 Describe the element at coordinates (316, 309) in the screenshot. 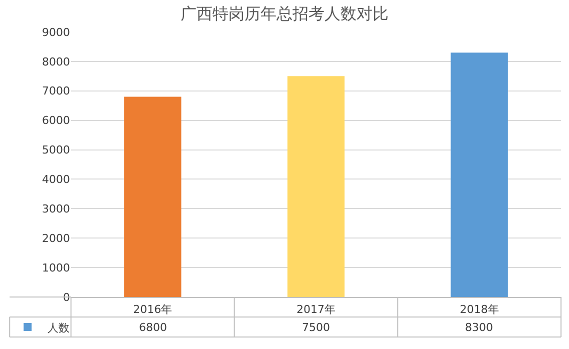

I see `x-tick-label: 2017年` at that location.